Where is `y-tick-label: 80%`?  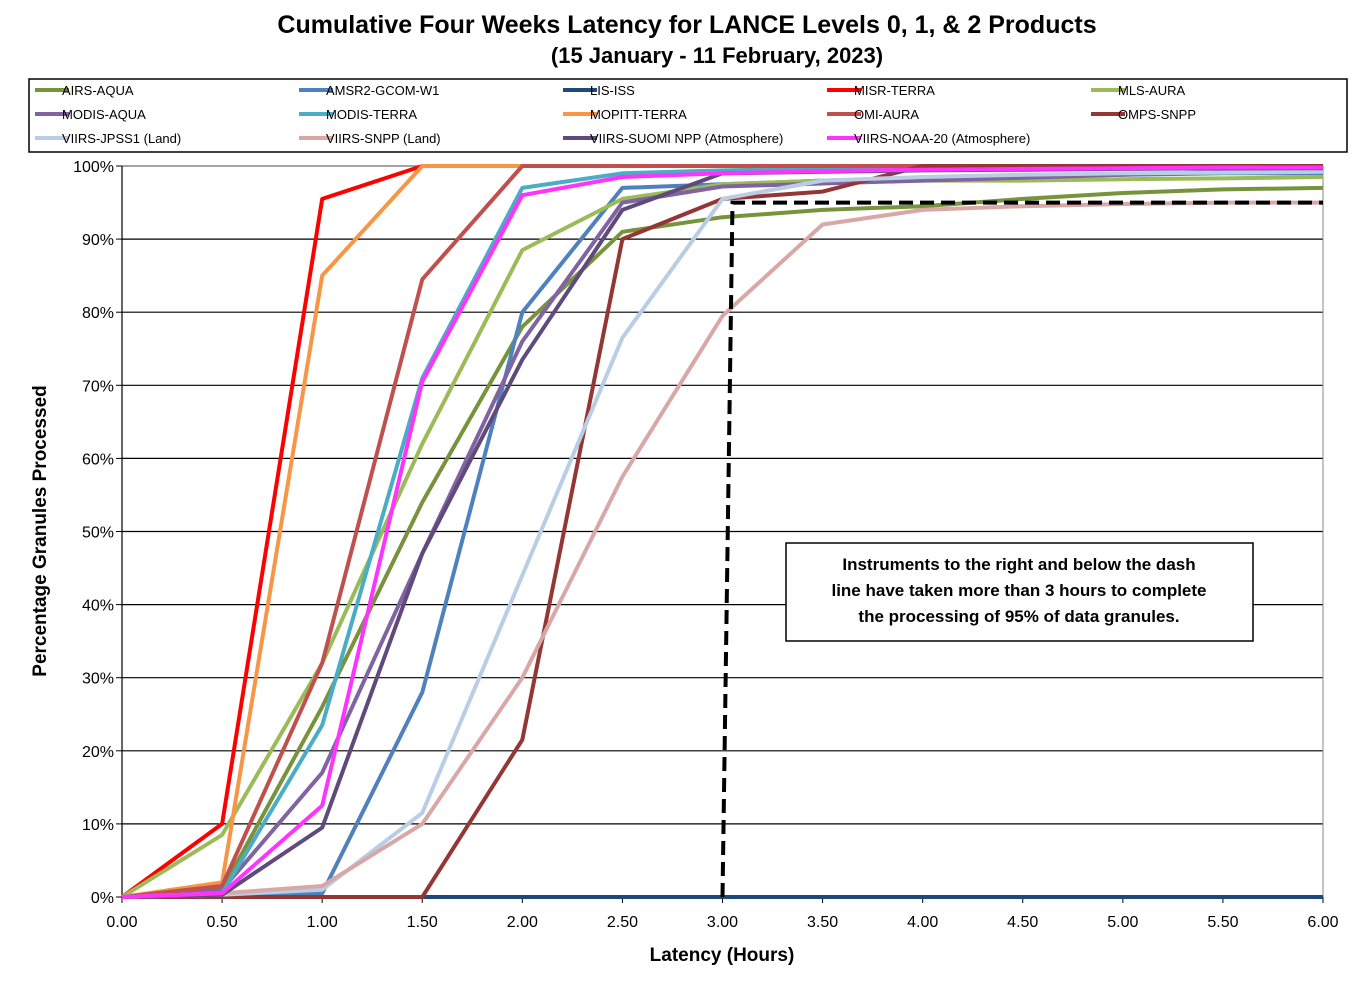
y-tick-label: 80% is located at coordinates (98, 313).